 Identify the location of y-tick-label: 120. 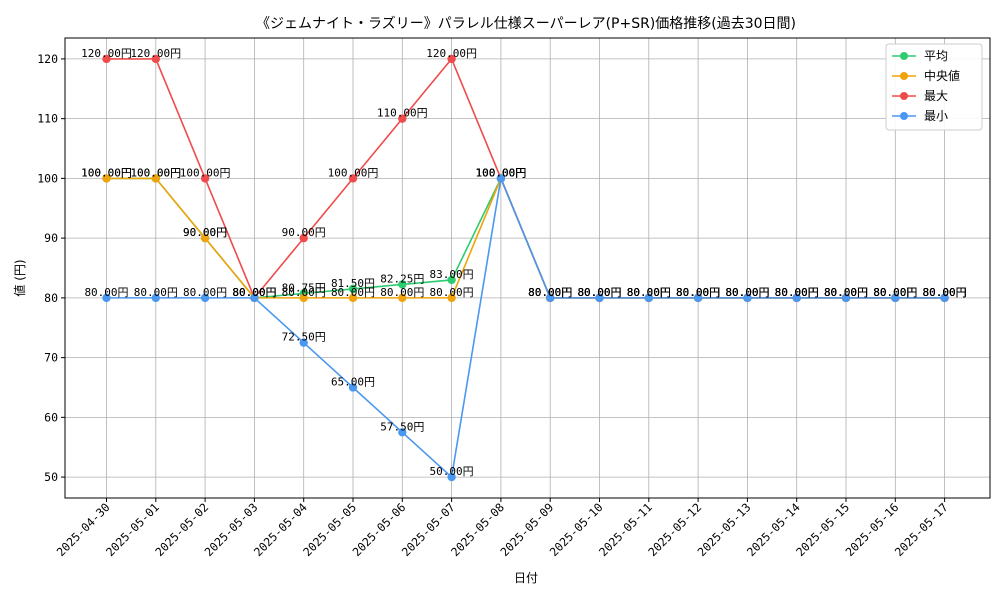
(47, 59).